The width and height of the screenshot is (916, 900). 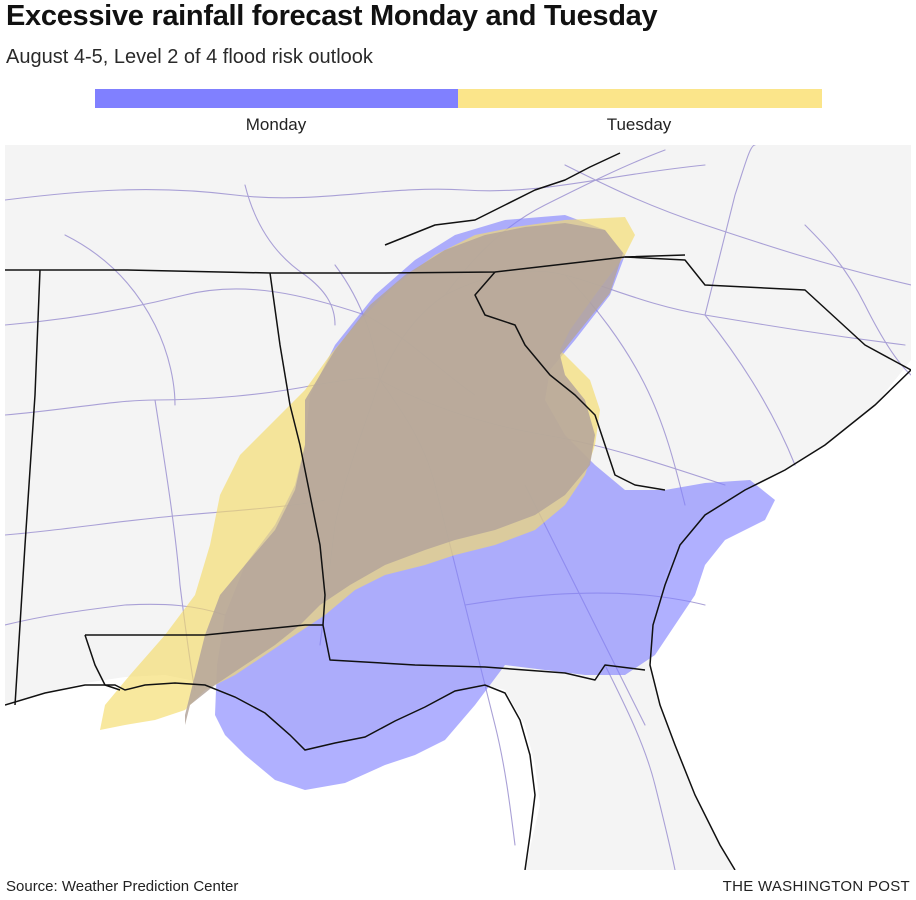 What do you see at coordinates (640, 98) in the screenshot?
I see `legend-tuesday-swatch` at bounding box center [640, 98].